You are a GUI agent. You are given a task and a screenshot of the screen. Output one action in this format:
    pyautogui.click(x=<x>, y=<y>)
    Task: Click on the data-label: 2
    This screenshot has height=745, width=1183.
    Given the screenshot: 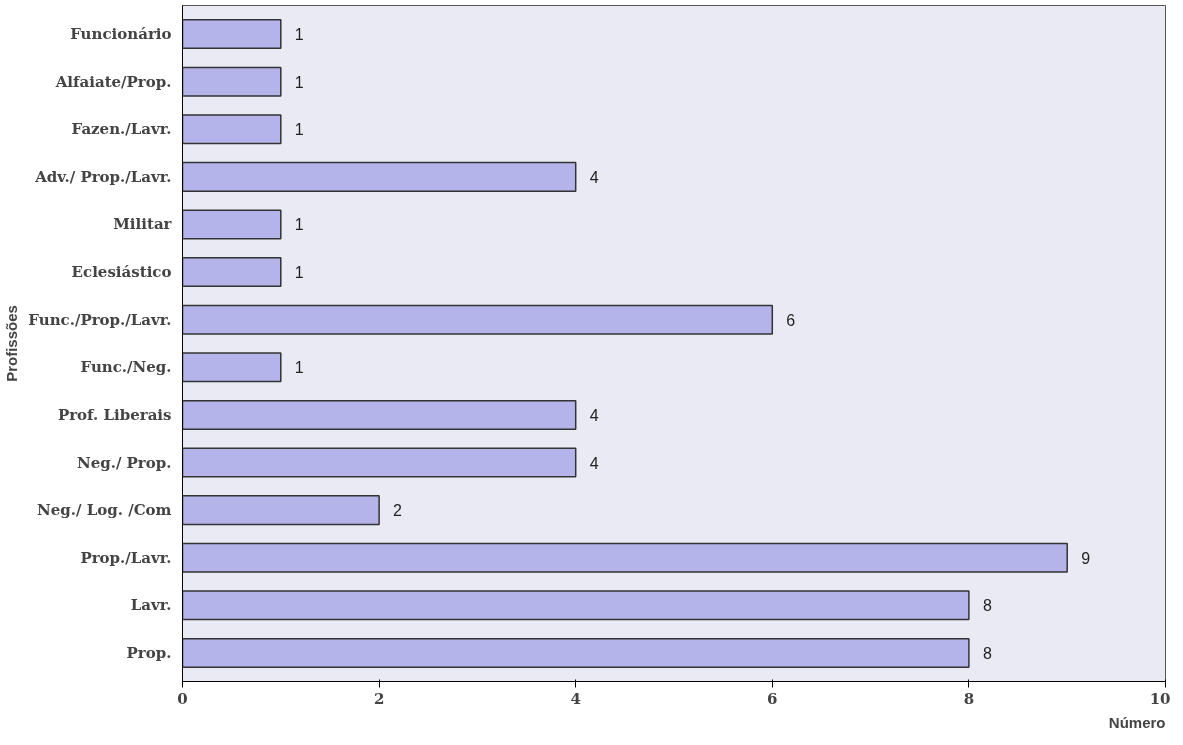 What is the action you would take?
    pyautogui.click(x=398, y=511)
    